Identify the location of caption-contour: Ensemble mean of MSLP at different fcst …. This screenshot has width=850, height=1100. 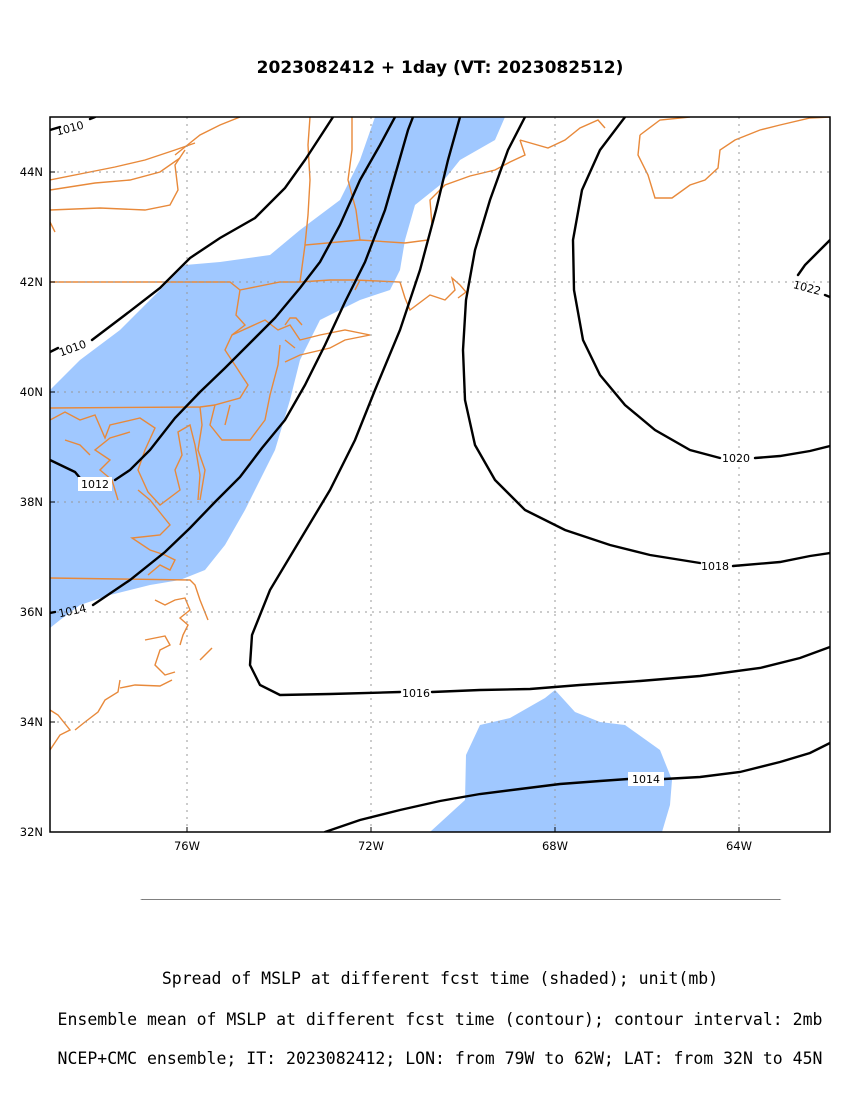
(440, 1019).